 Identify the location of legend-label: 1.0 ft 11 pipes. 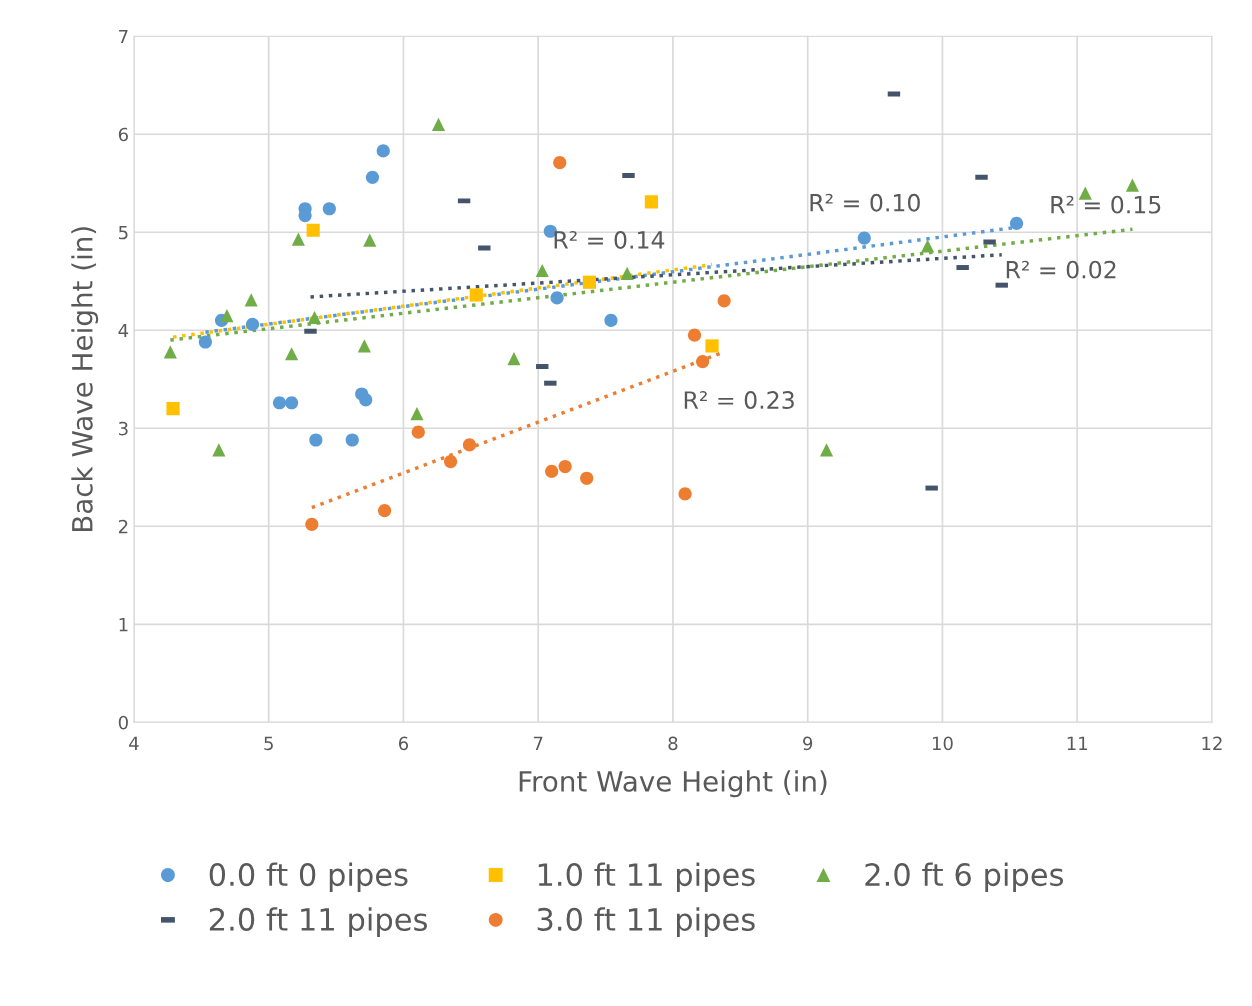
(646, 877).